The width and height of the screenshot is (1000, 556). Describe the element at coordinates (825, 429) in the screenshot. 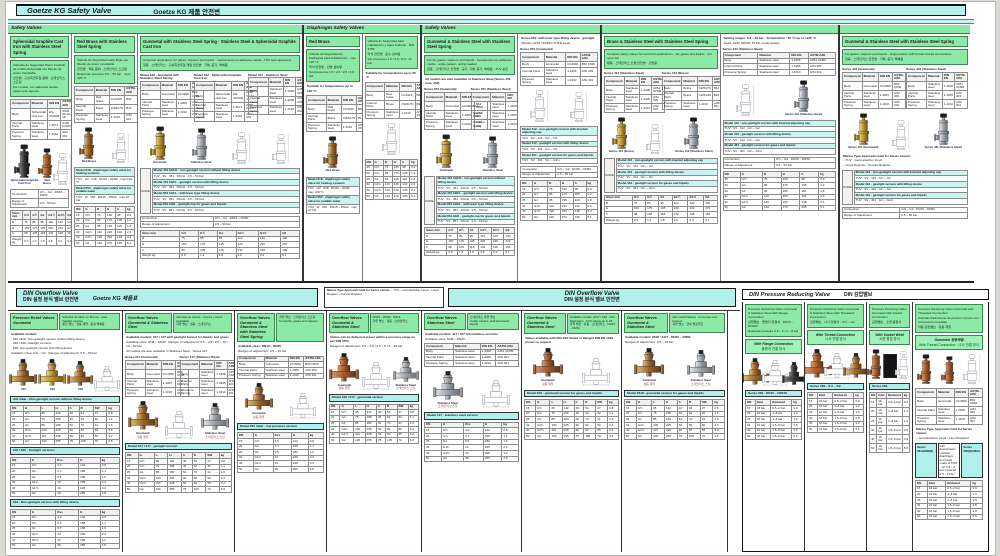

I see `table-cell: 16 bar` at that location.